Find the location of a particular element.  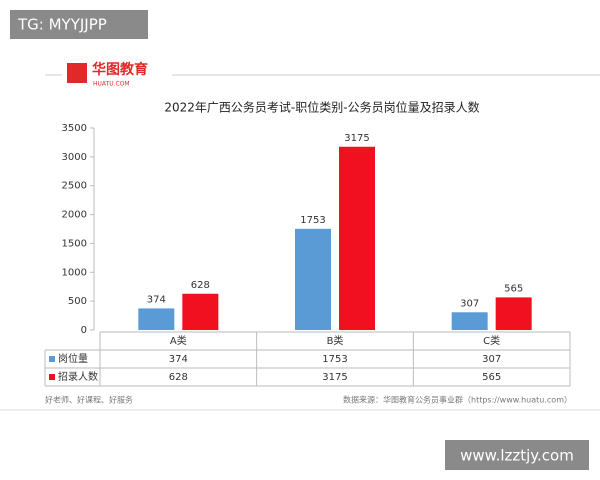

y-tick-label: 1500 is located at coordinates (74, 243).